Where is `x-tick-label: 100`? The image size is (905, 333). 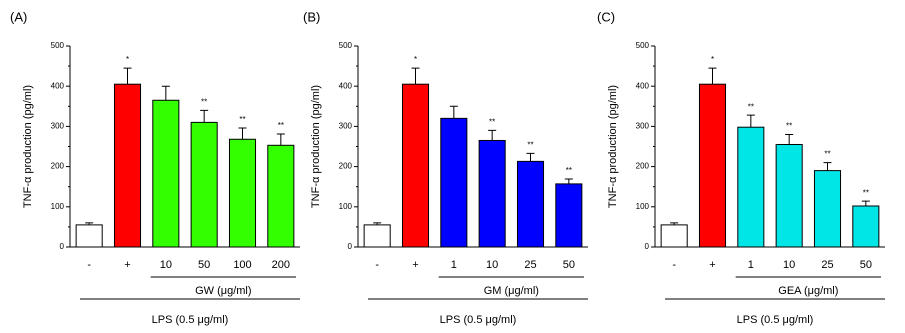 x-tick-label: 100 is located at coordinates (242, 265).